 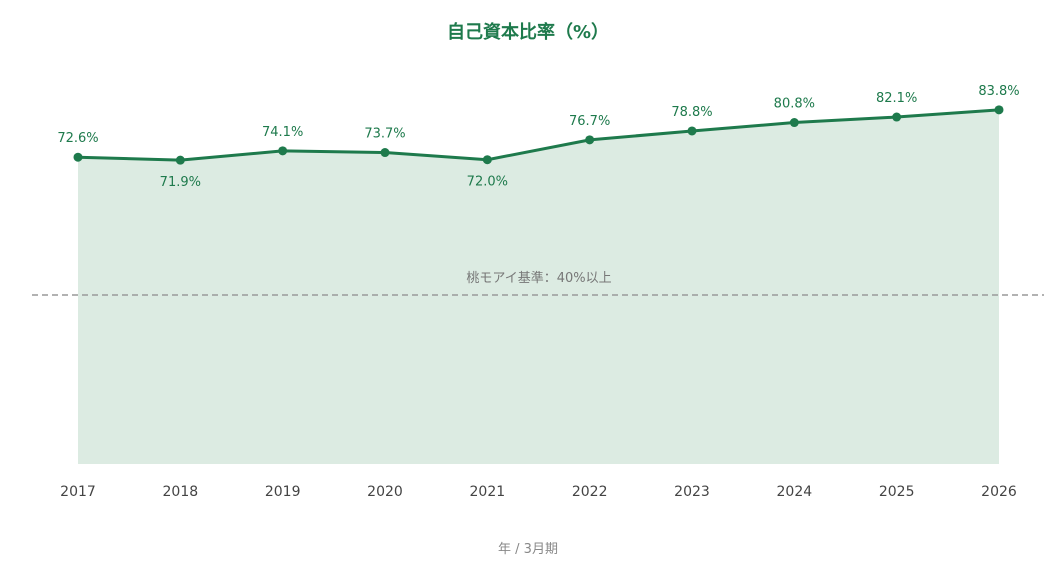 I want to click on x-tick-2018: 2018, so click(x=181, y=492).